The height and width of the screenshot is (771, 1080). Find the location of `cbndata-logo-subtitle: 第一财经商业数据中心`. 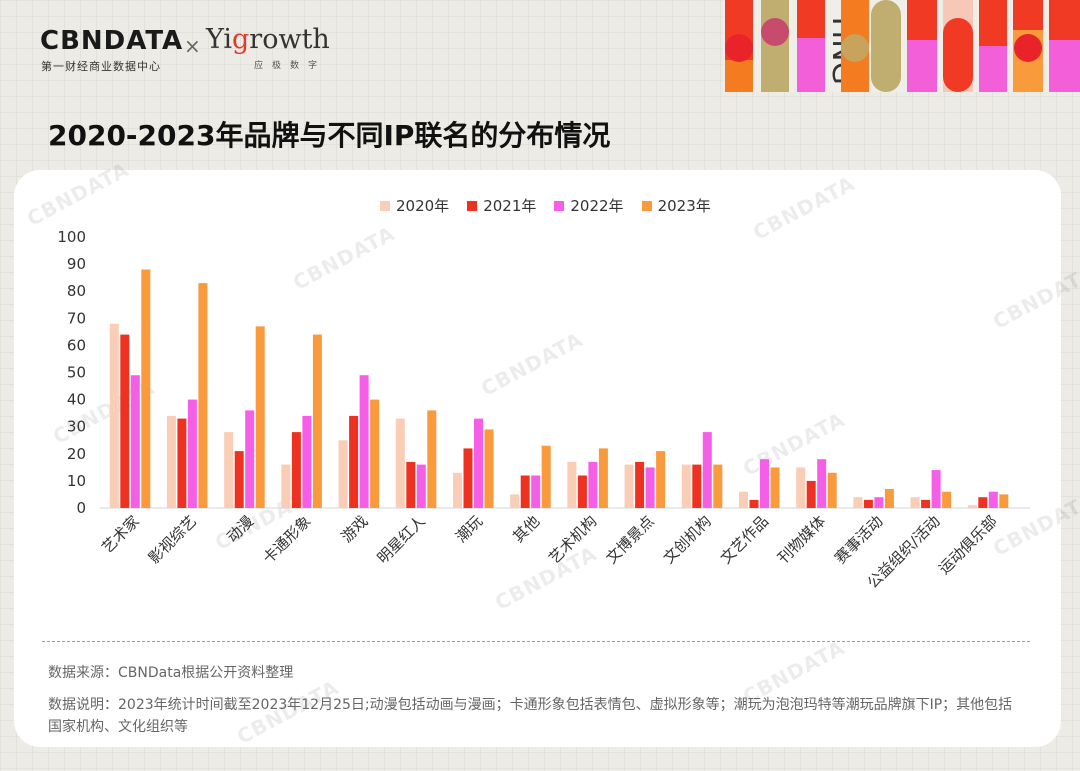

cbndata-logo-subtitle: 第一财经商业数据中心 is located at coordinates (101, 66).